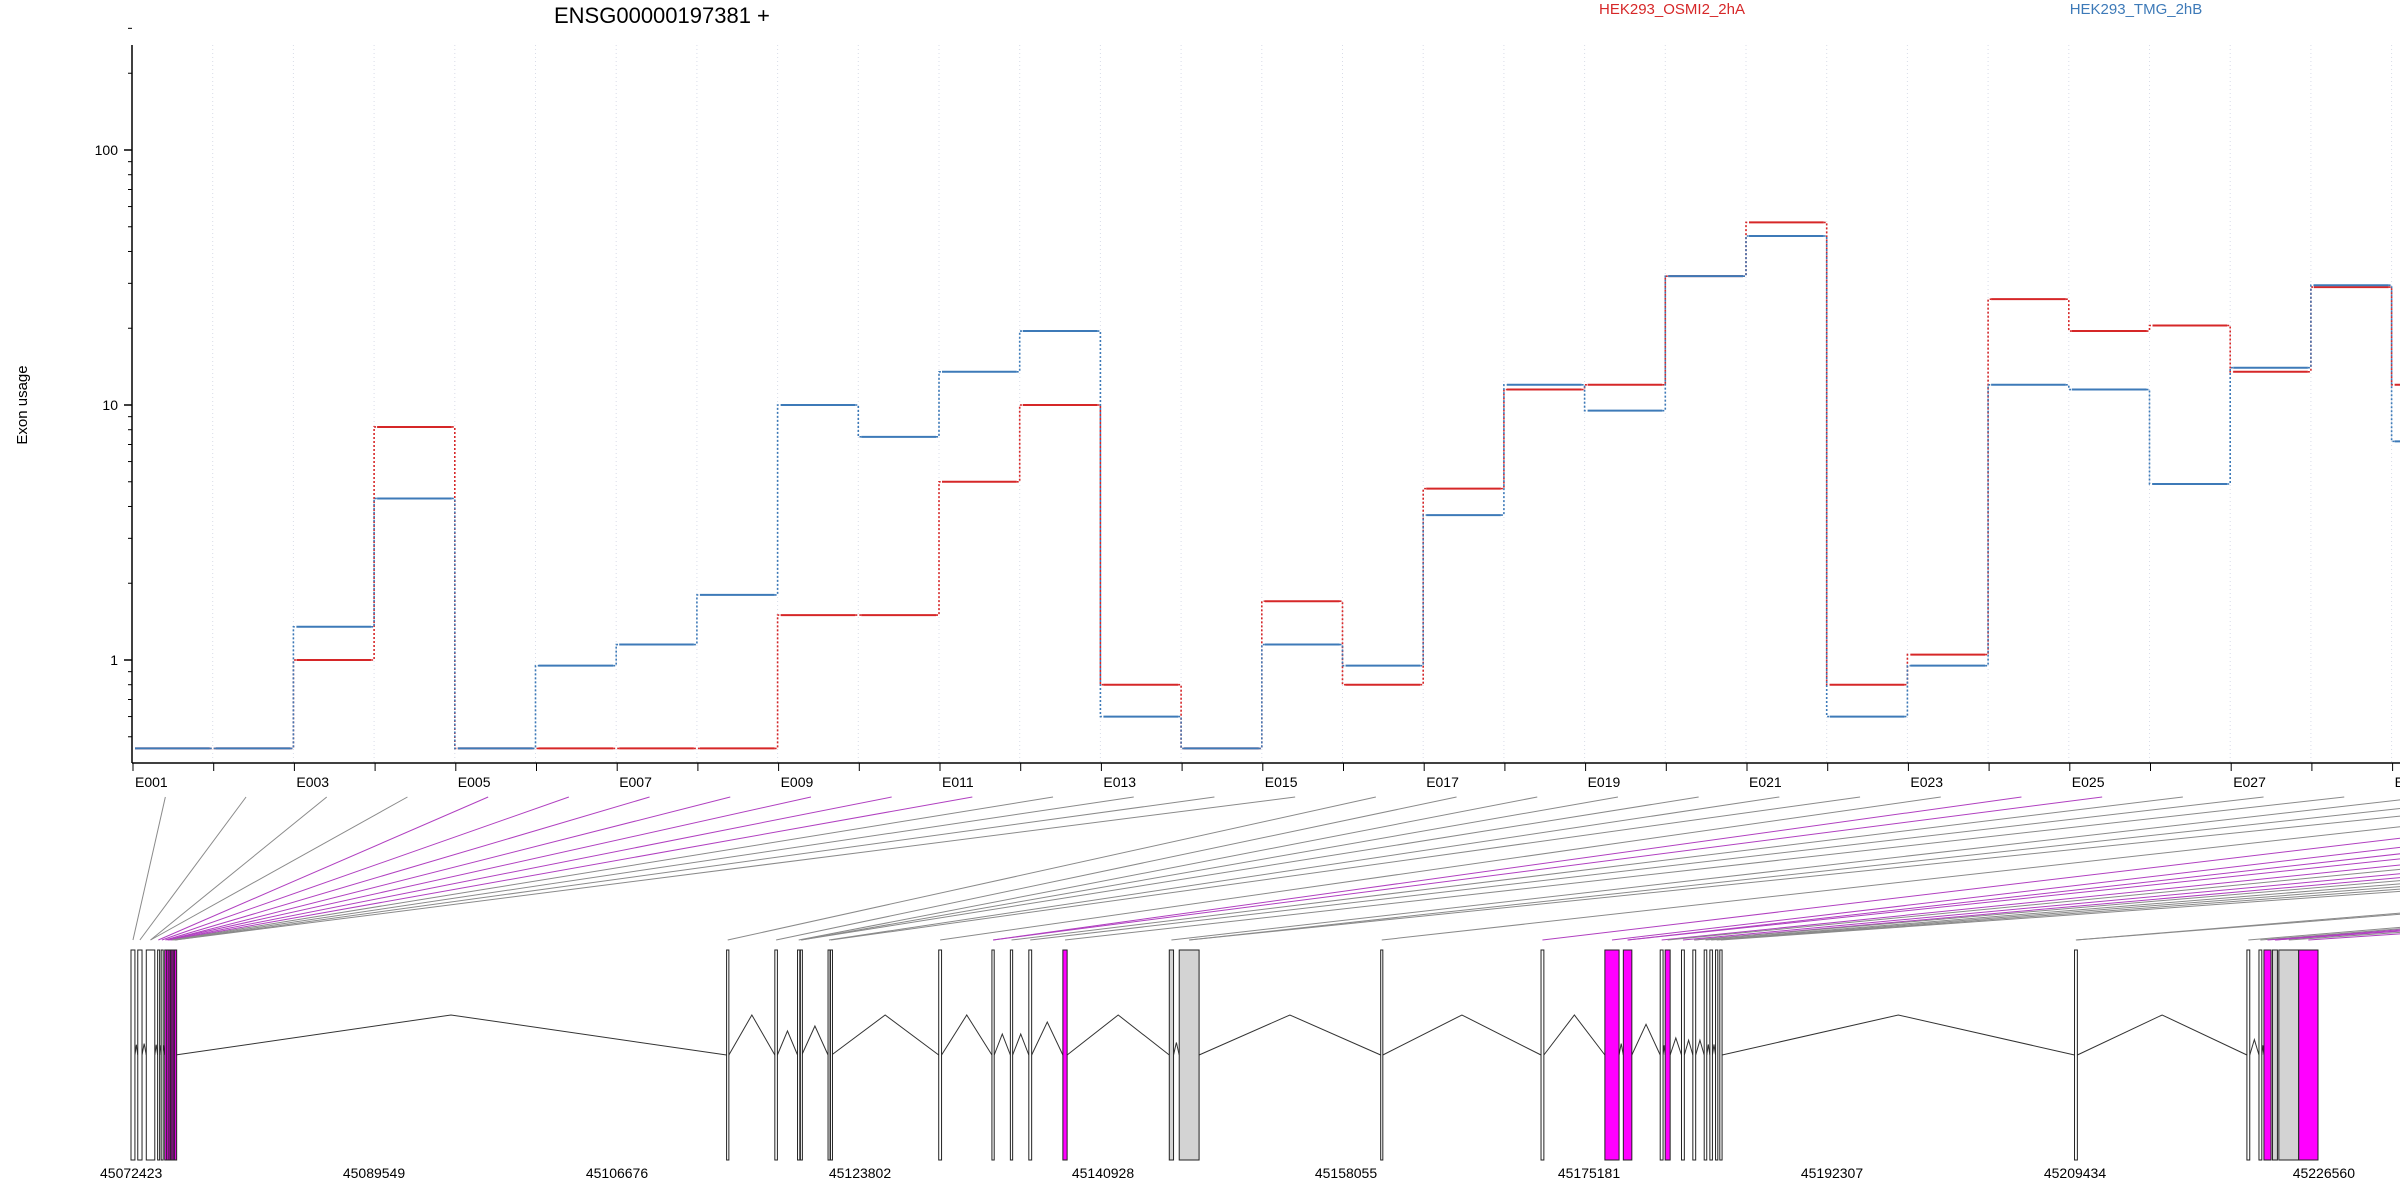 The height and width of the screenshot is (1200, 2400). What do you see at coordinates (474, 782) in the screenshot?
I see `x-tick-label: E005` at bounding box center [474, 782].